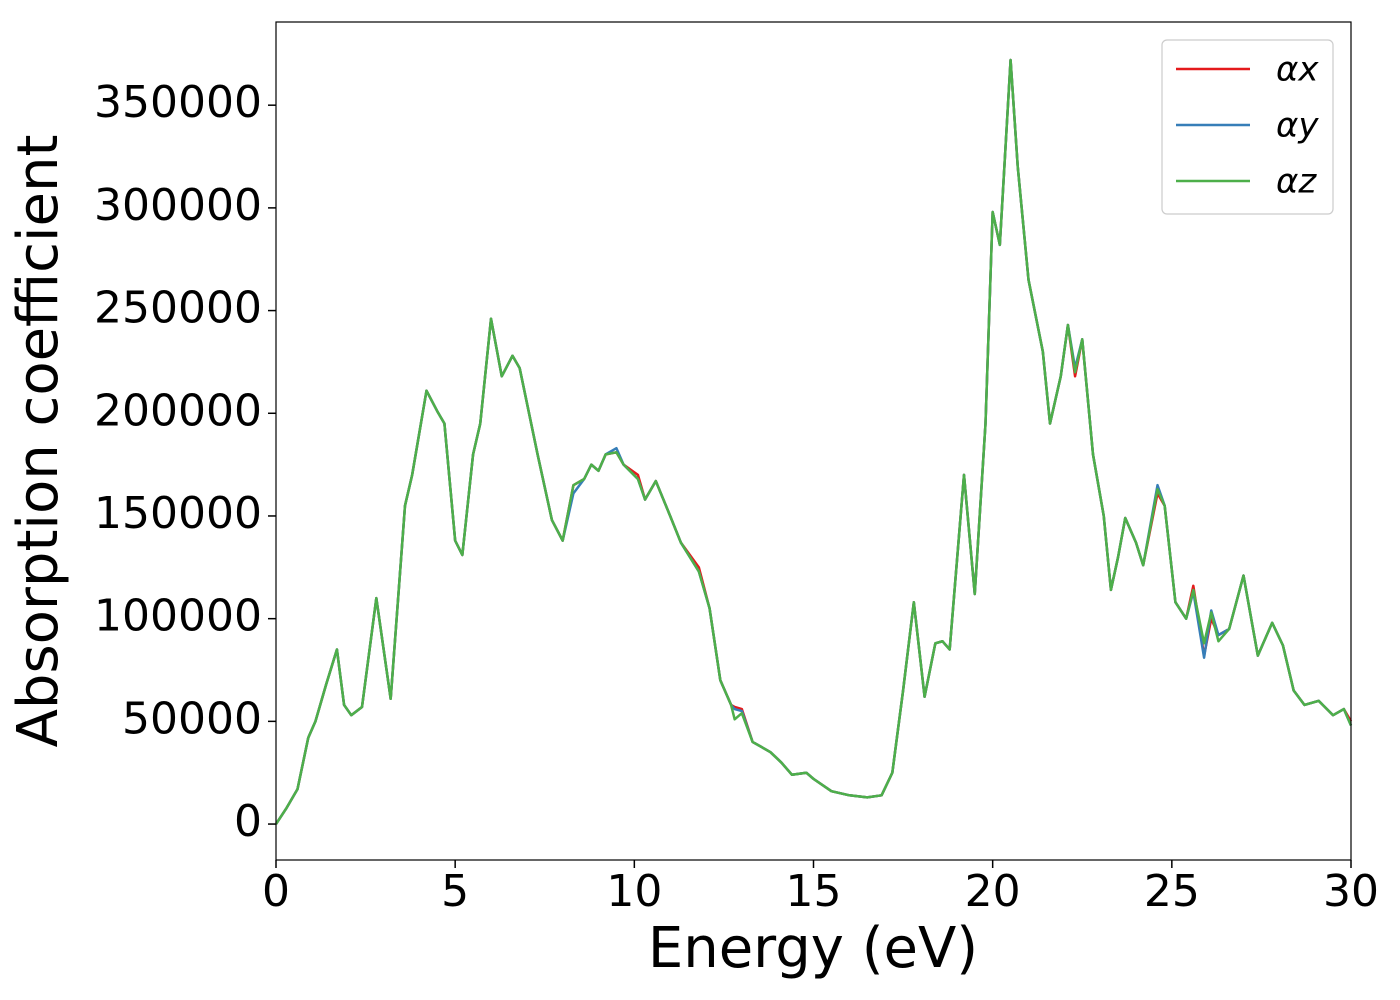 This screenshot has height=1000, width=1400. I want to click on x-tick-label: 30, so click(1351, 891).